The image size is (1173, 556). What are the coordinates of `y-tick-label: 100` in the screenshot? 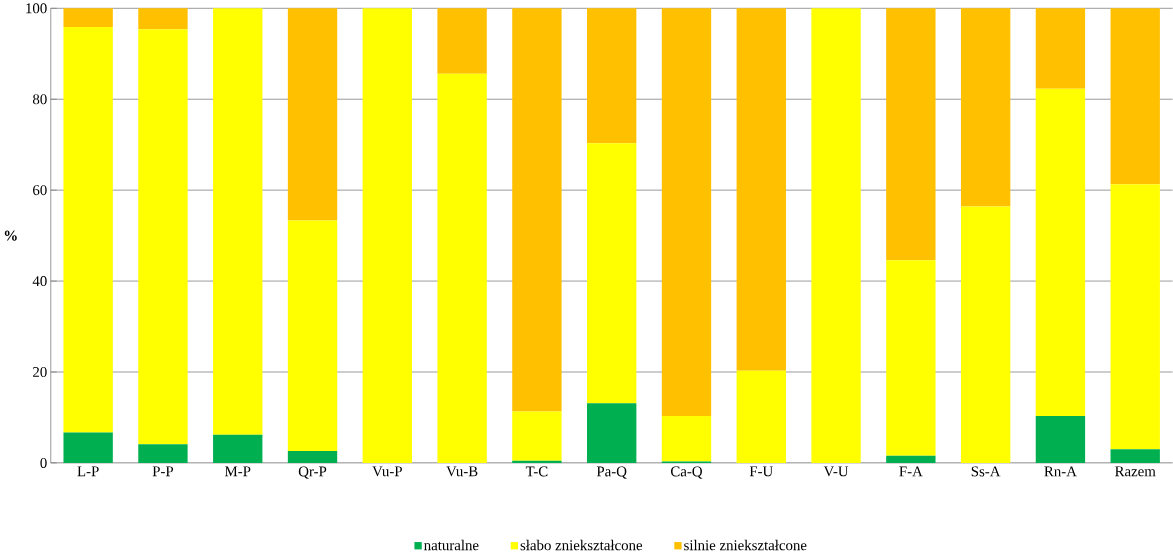 It's located at (36, 8).